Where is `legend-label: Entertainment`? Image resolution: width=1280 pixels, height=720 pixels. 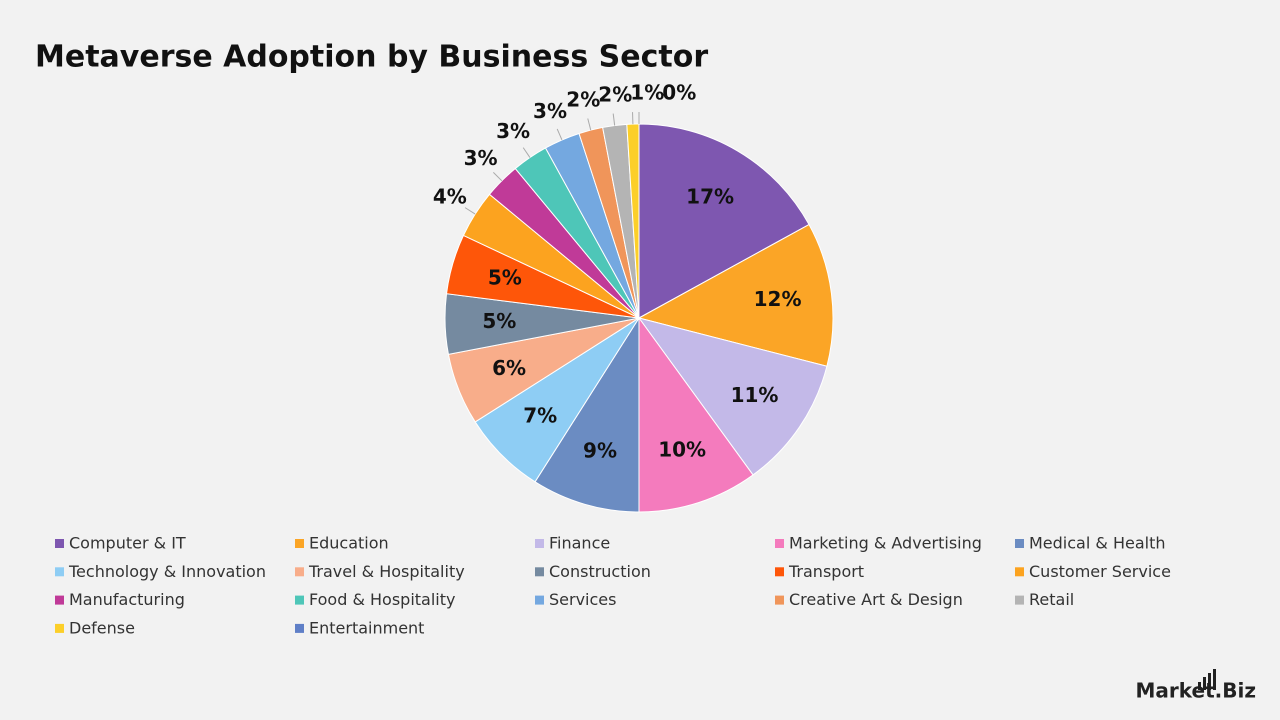
legend-label: Entertainment is located at coordinates (366, 627).